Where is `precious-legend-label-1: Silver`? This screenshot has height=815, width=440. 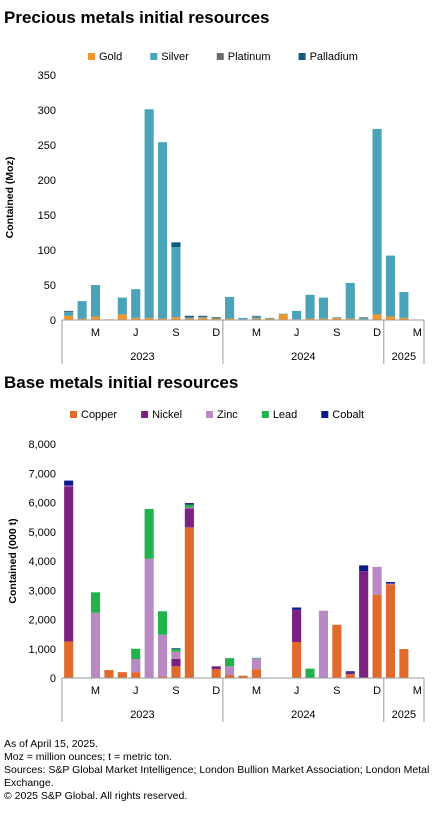 precious-legend-label-1: Silver is located at coordinates (175, 57).